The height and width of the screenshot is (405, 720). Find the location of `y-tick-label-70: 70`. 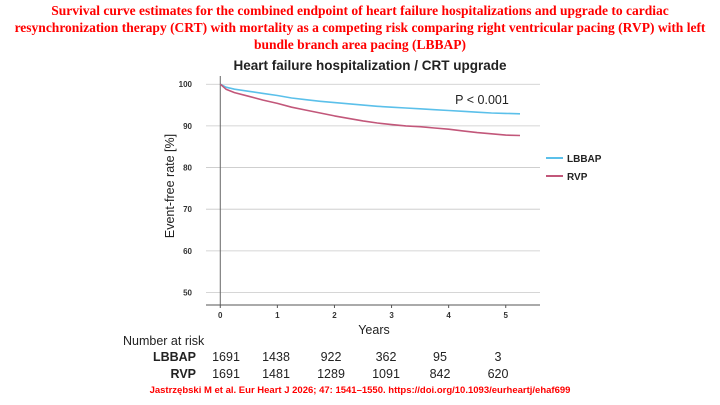

y-tick-label-70: 70 is located at coordinates (187, 209).